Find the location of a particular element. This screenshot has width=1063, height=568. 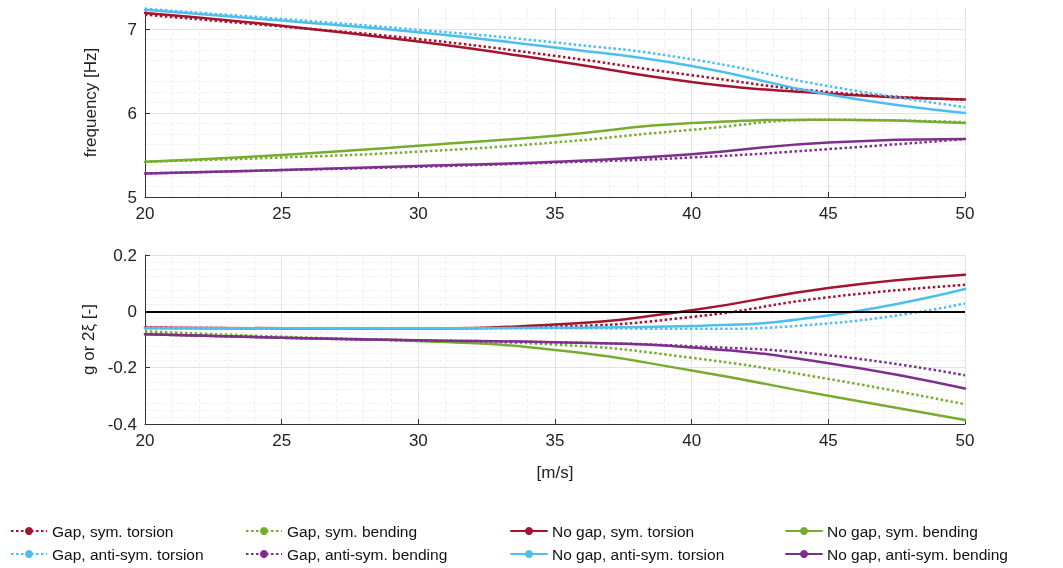

y-tick-label: 0 is located at coordinates (132, 311).